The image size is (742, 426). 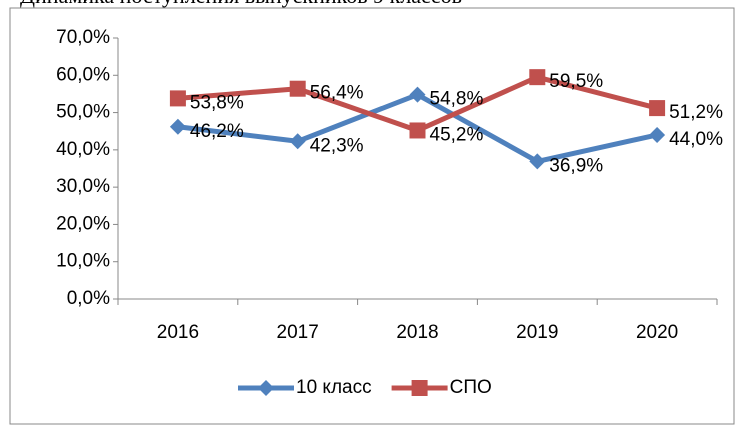 What do you see at coordinates (457, 134) in the screenshot?
I see `data-label: 45,2%` at bounding box center [457, 134].